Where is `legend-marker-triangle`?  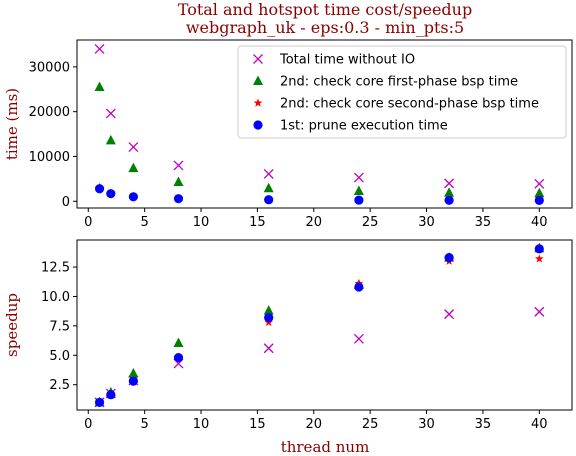
legend-marker-triangle is located at coordinates (258, 80).